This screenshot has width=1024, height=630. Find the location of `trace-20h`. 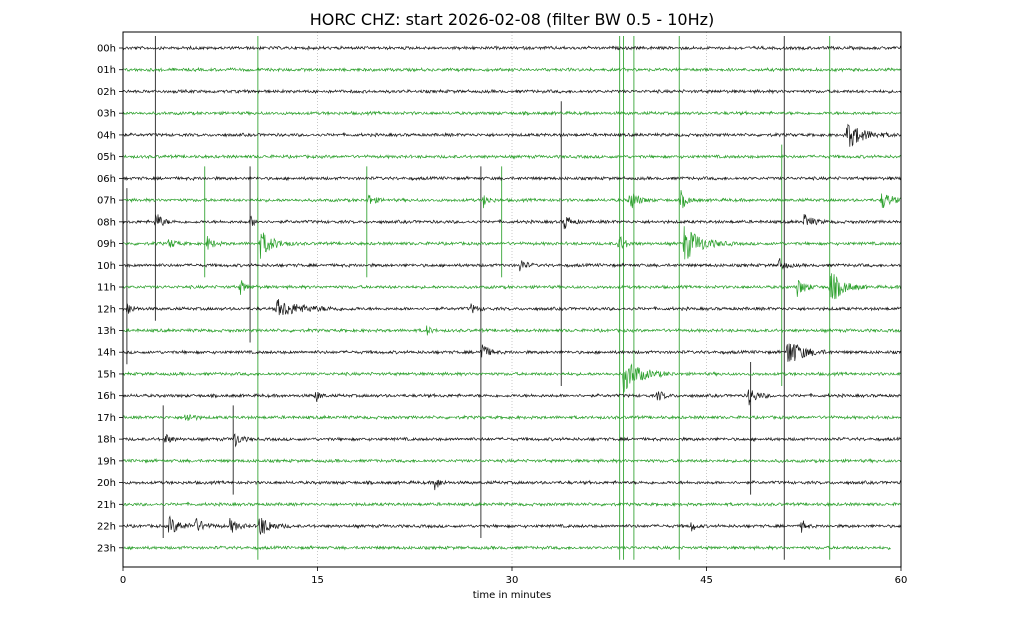

trace-20h is located at coordinates (512, 485).